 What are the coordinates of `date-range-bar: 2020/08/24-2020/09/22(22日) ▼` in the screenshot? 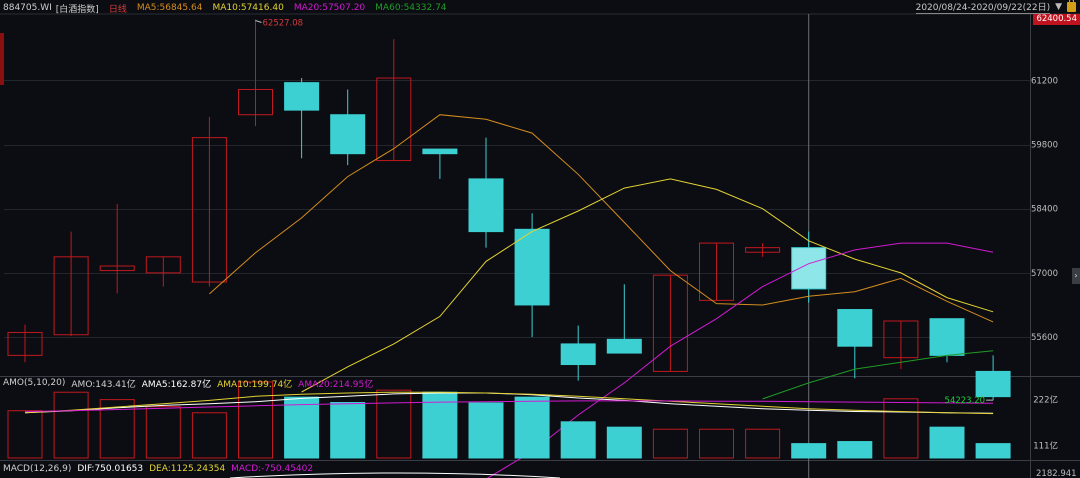 It's located at (997, 7).